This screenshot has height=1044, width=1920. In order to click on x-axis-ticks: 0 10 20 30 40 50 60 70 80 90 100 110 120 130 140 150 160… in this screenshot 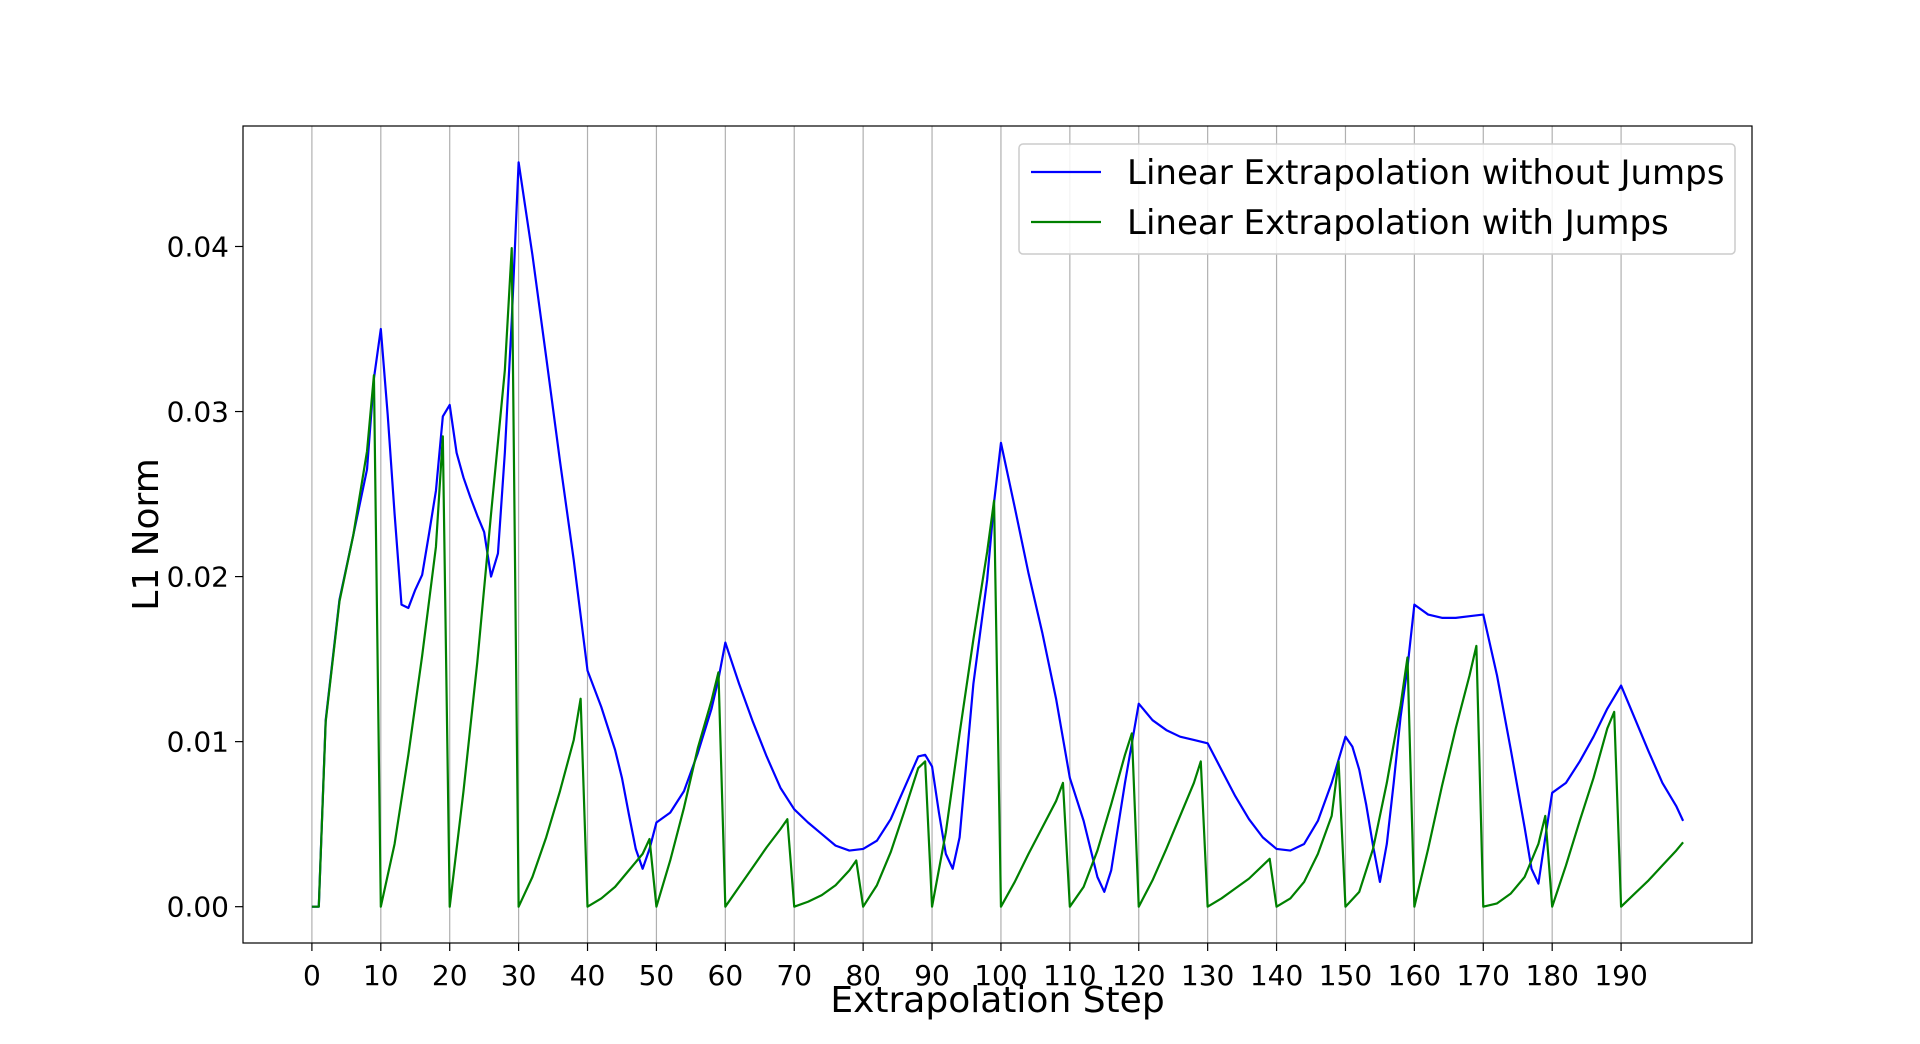, I will do `click(975, 967)`.